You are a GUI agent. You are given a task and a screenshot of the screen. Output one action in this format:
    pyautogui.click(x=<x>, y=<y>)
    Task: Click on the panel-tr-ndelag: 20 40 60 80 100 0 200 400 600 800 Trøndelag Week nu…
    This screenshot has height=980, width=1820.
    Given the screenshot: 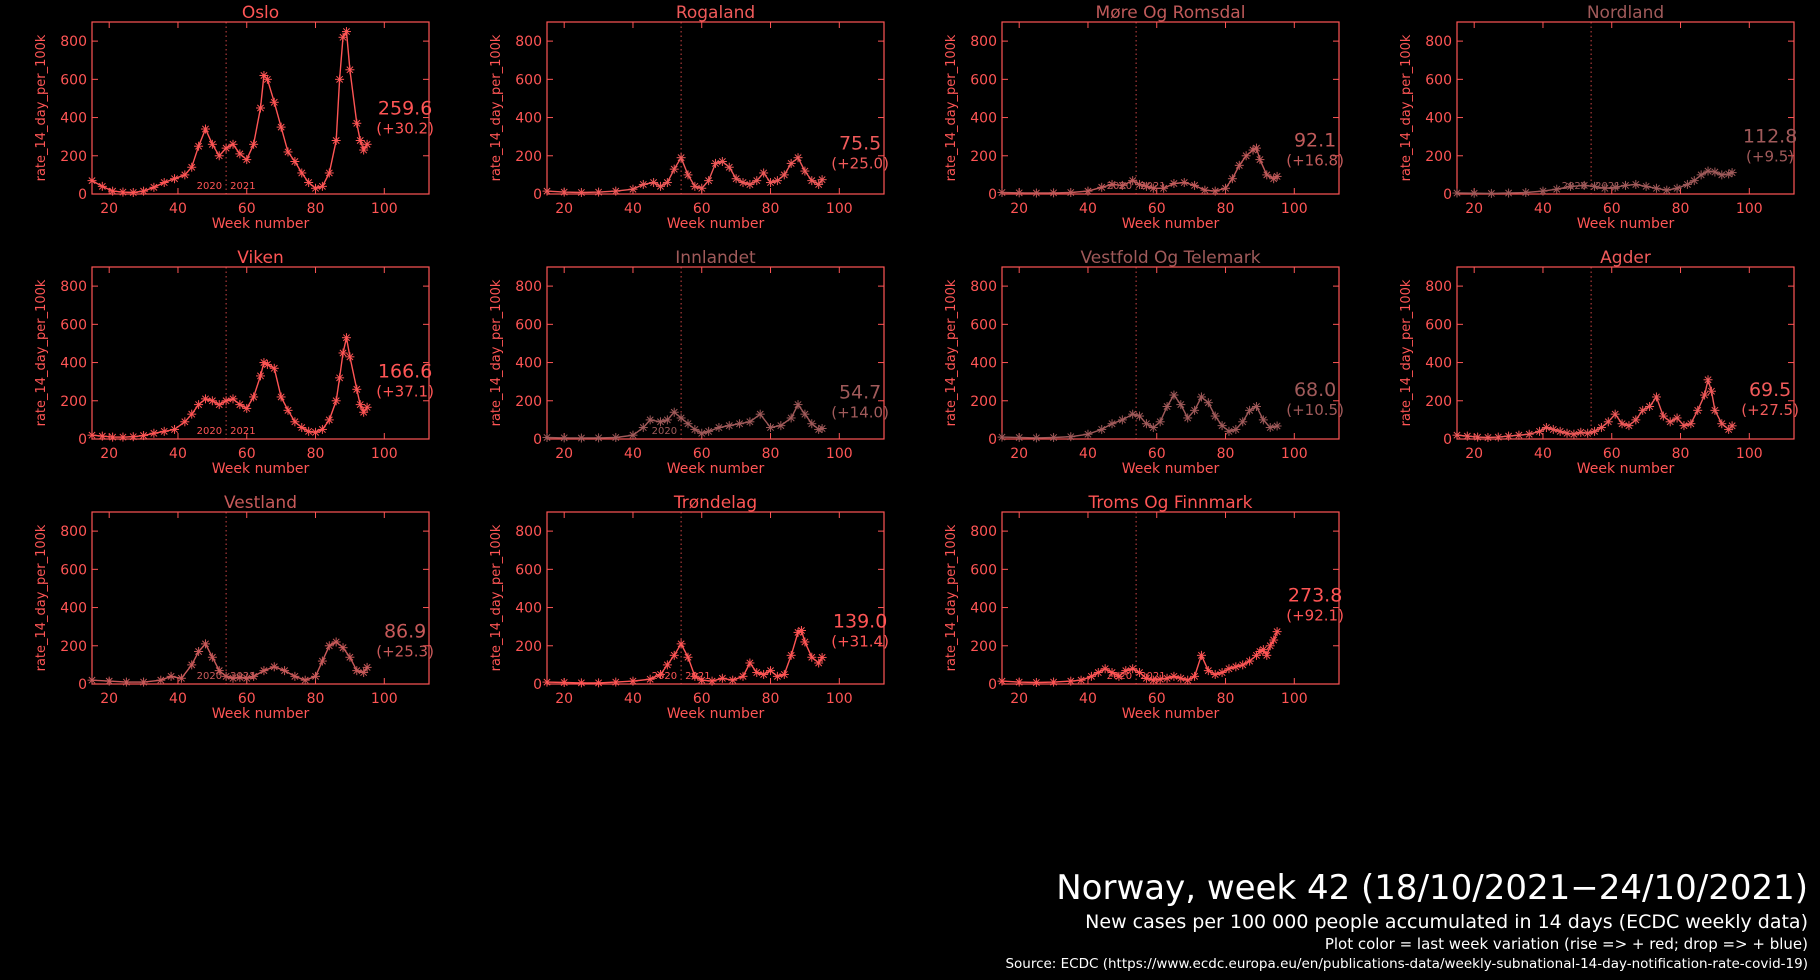 What is the action you would take?
    pyautogui.click(x=689, y=607)
    